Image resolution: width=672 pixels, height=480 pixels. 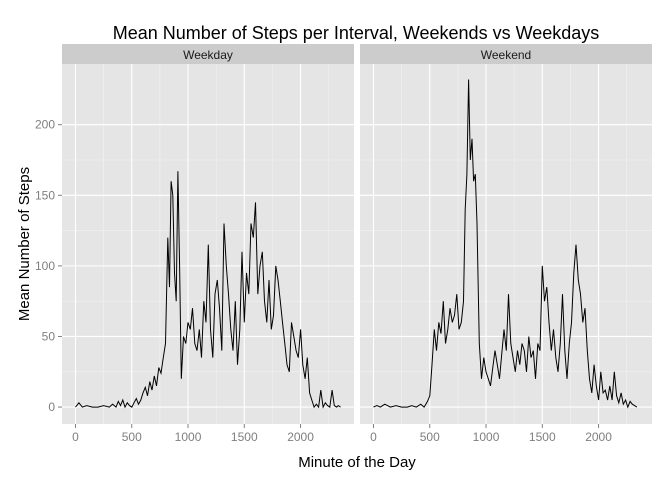 I want to click on y-tick-label: 200, so click(x=45, y=125).